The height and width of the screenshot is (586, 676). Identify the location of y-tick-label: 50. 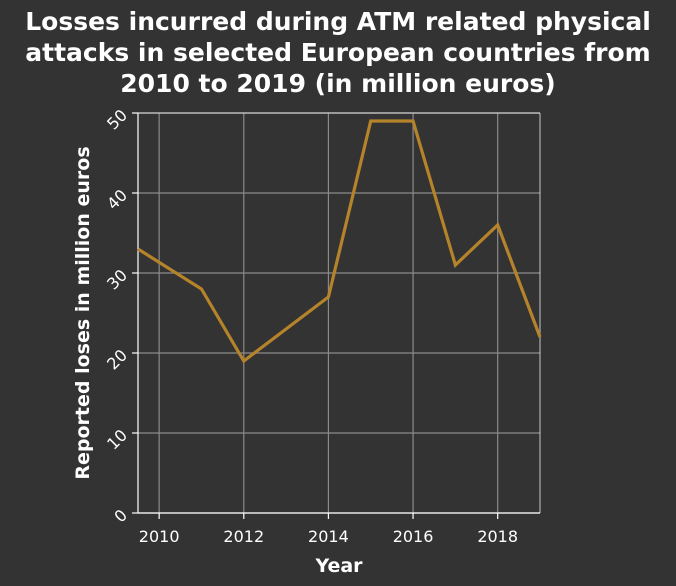
(117, 120).